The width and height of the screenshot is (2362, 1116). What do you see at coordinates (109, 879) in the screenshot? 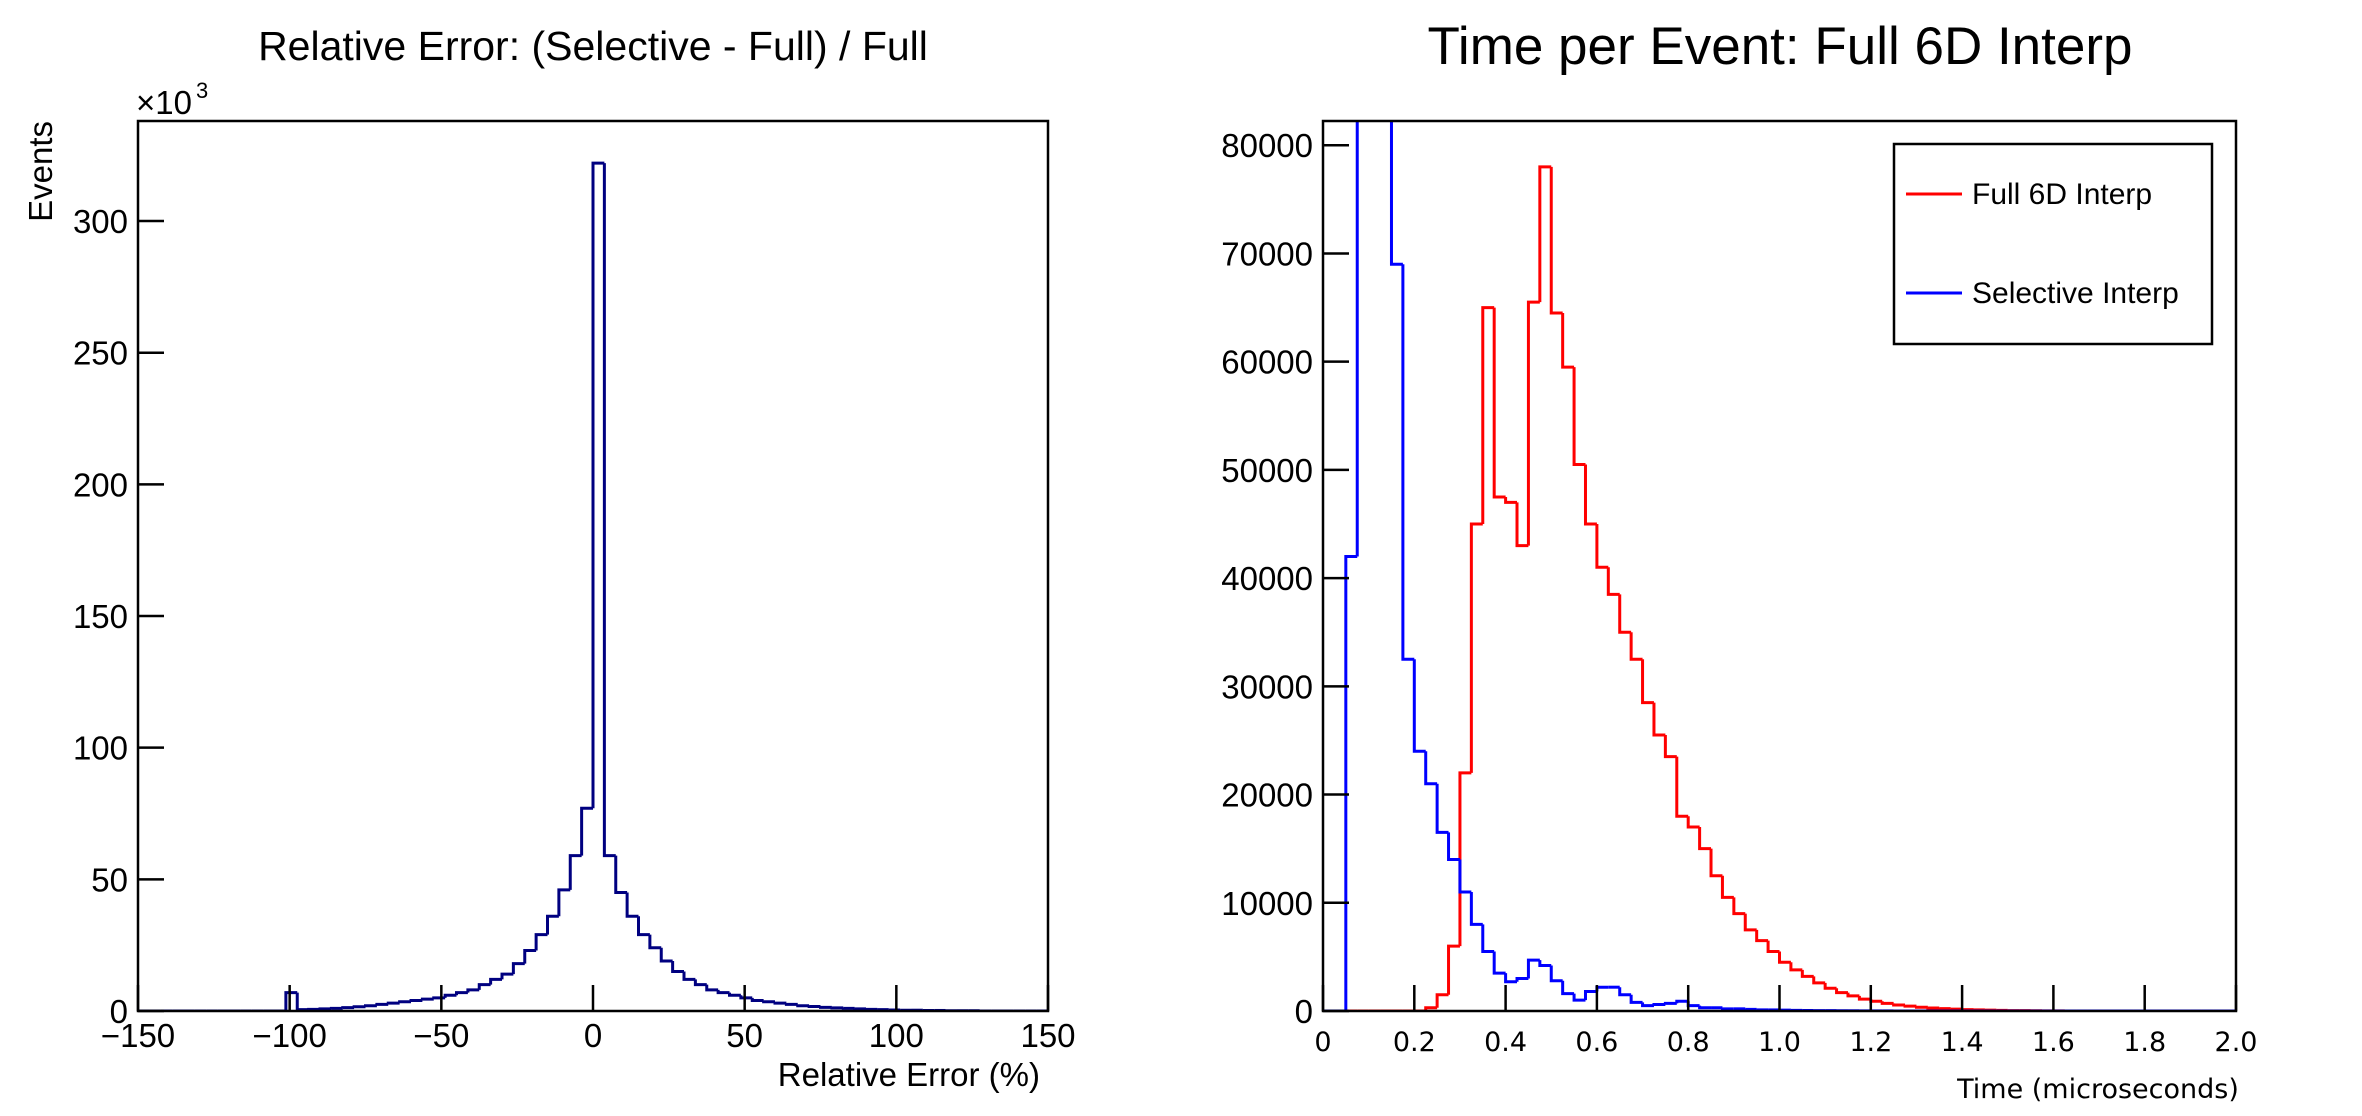
I see `y-tick-label: 50` at bounding box center [109, 879].